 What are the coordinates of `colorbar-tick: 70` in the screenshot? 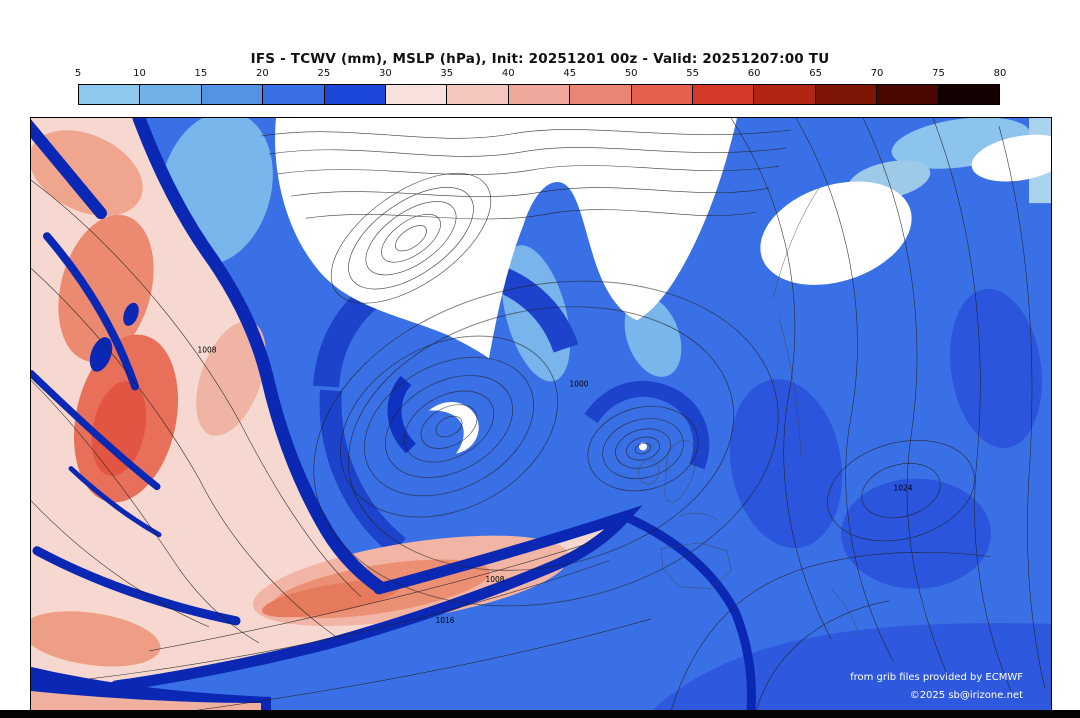 It's located at (877, 73).